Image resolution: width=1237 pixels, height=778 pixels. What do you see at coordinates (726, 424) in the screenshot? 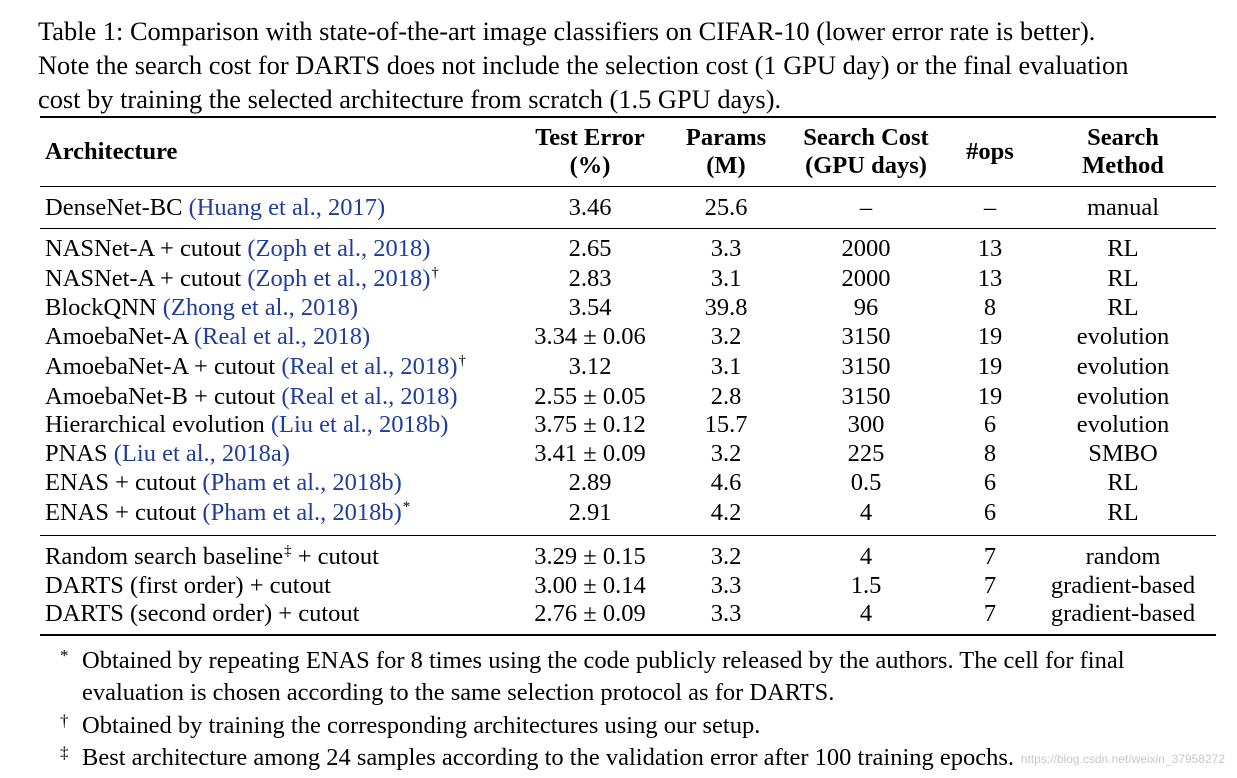
I see `params-cell: 15.7` at bounding box center [726, 424].